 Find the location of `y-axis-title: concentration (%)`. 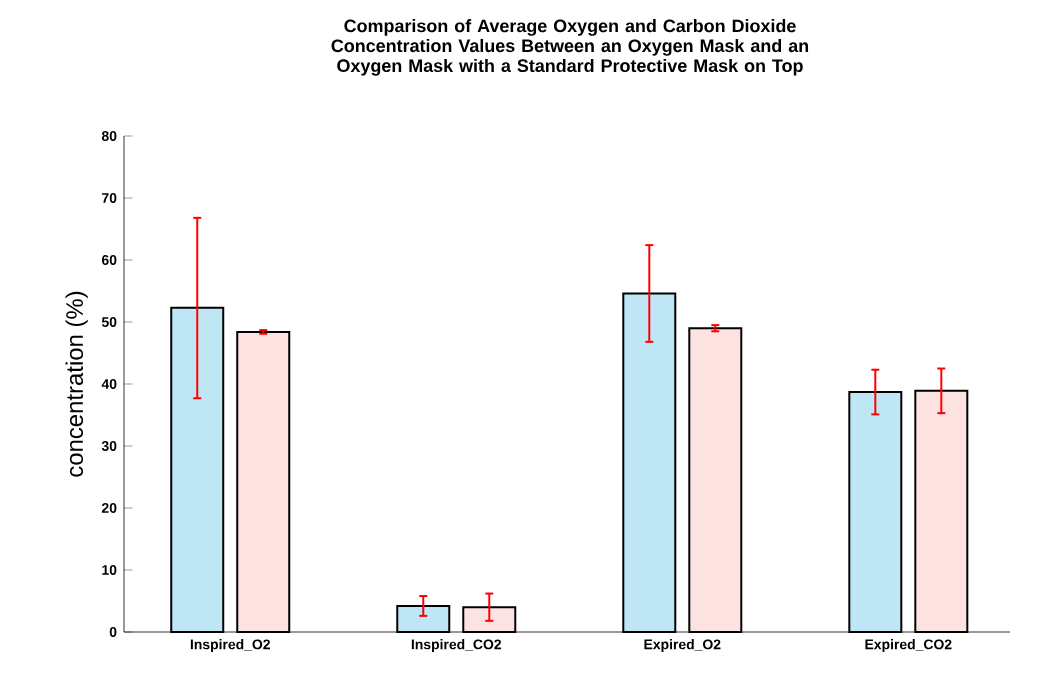

y-axis-title: concentration (%) is located at coordinates (76, 384).